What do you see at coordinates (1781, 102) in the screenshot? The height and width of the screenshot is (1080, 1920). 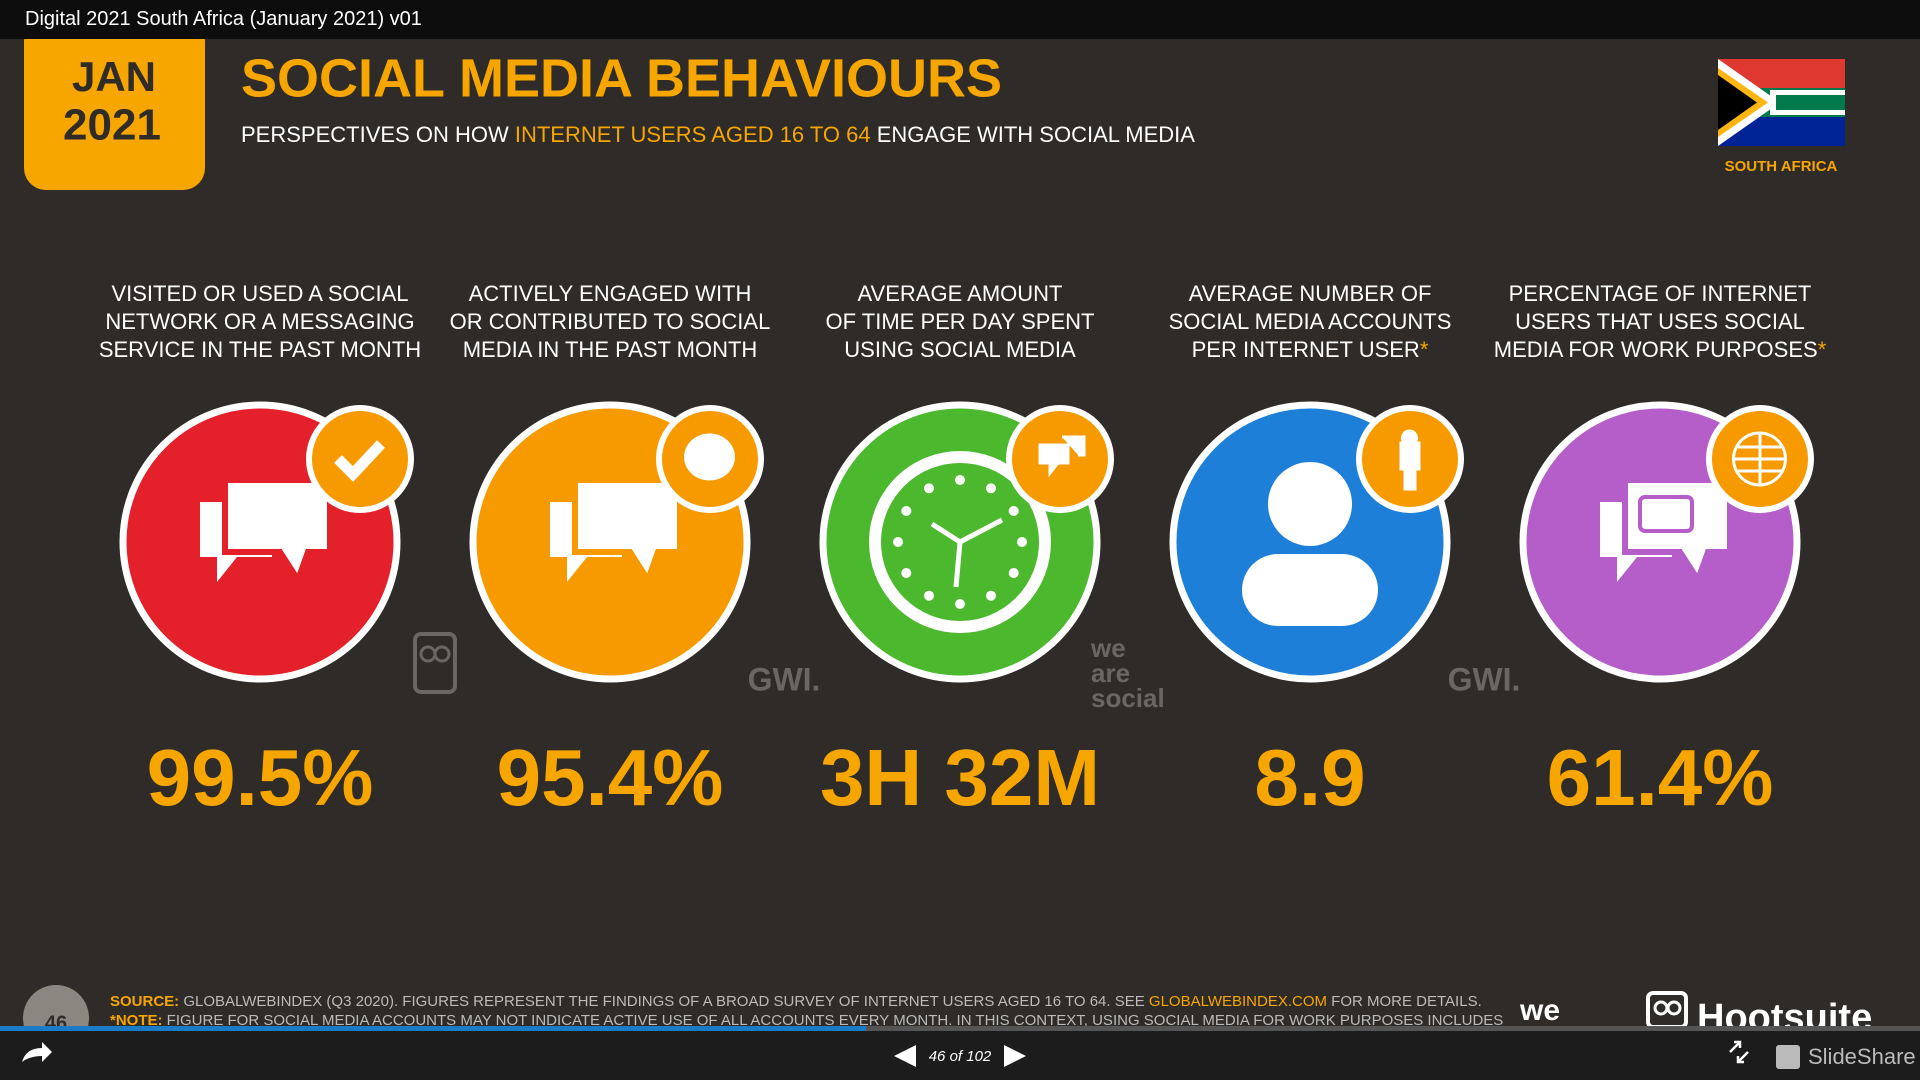 I see `flag` at bounding box center [1781, 102].